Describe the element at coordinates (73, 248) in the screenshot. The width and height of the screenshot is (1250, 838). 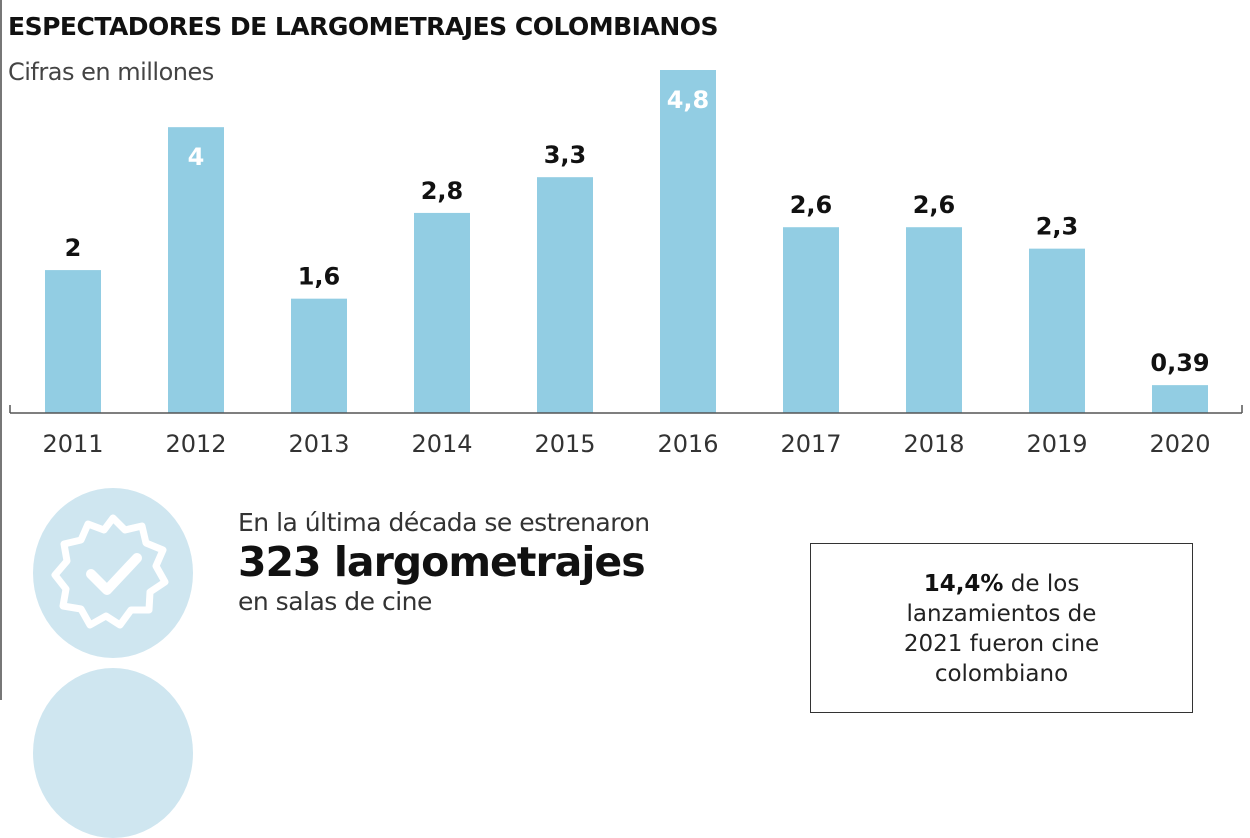
I see `data-label: 2` at that location.